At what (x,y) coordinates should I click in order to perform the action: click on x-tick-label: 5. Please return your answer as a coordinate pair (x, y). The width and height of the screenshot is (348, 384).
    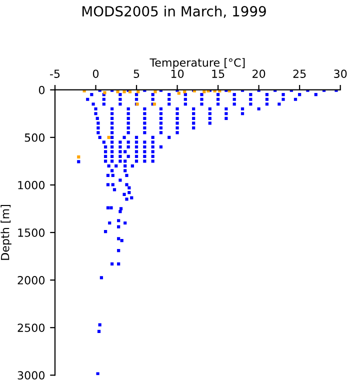
    Looking at the image, I should click on (137, 74).